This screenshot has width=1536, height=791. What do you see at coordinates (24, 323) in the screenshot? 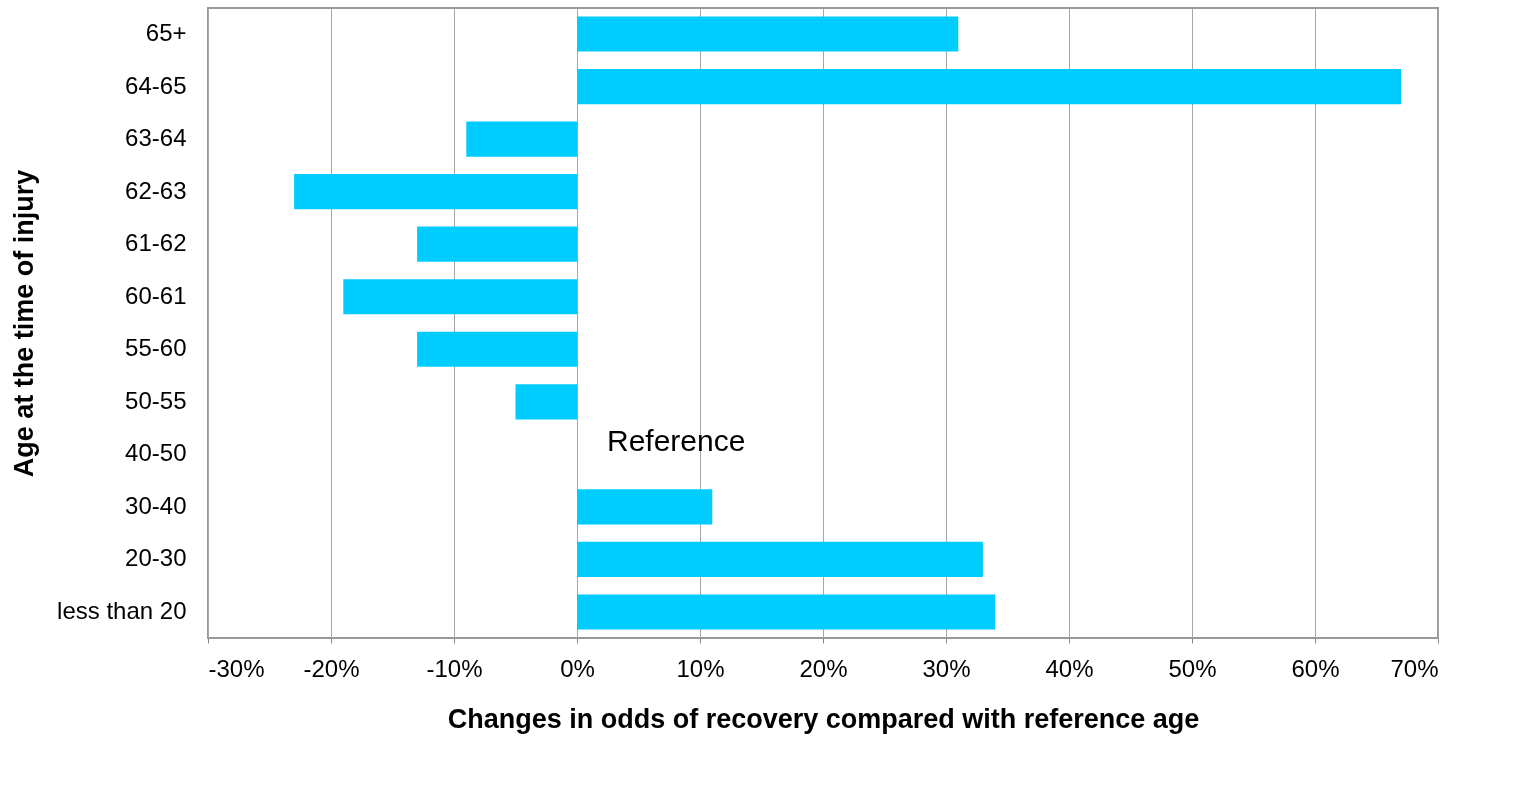
I see `y-axis-title: Age at the time of injury` at bounding box center [24, 323].